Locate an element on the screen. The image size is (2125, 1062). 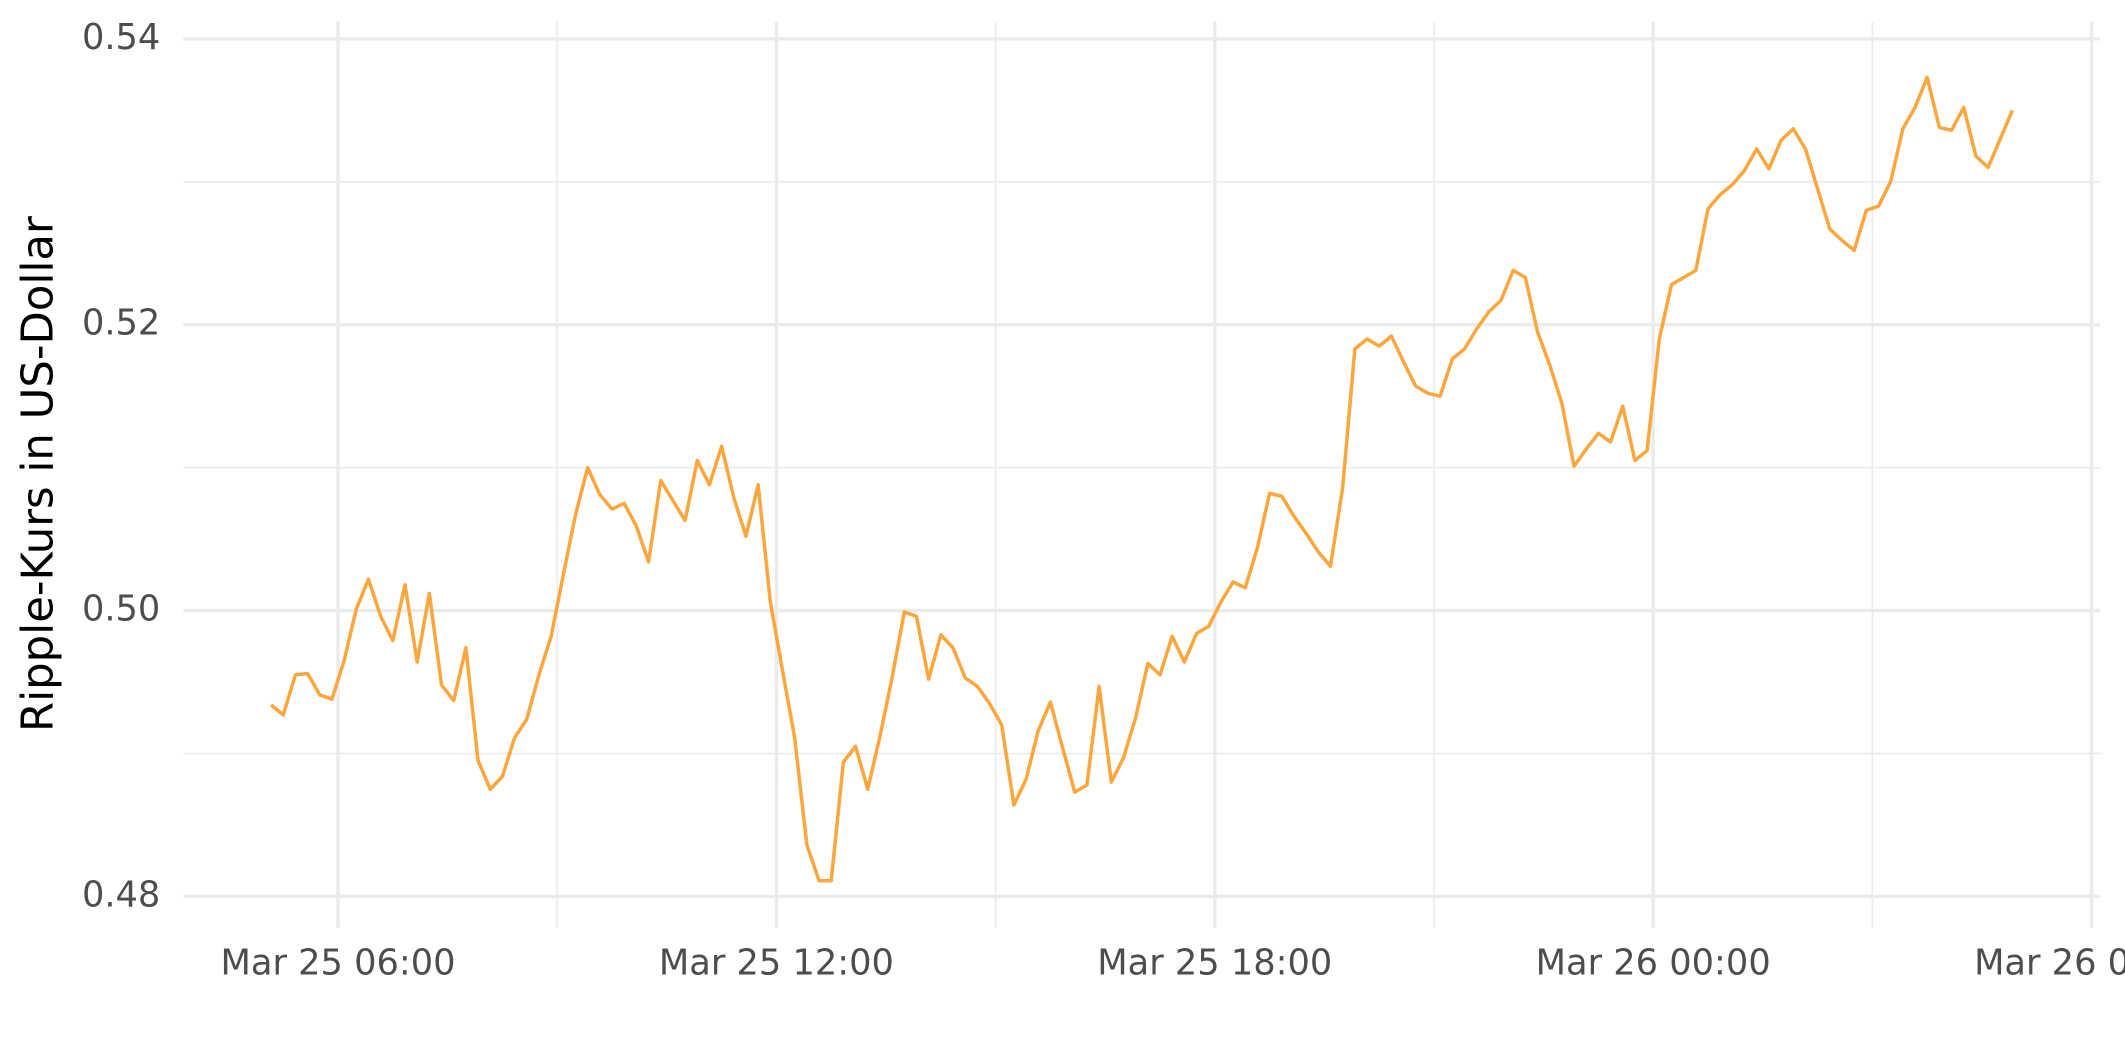
x-tick-label: Mar 26 00:00 is located at coordinates (1653, 962).